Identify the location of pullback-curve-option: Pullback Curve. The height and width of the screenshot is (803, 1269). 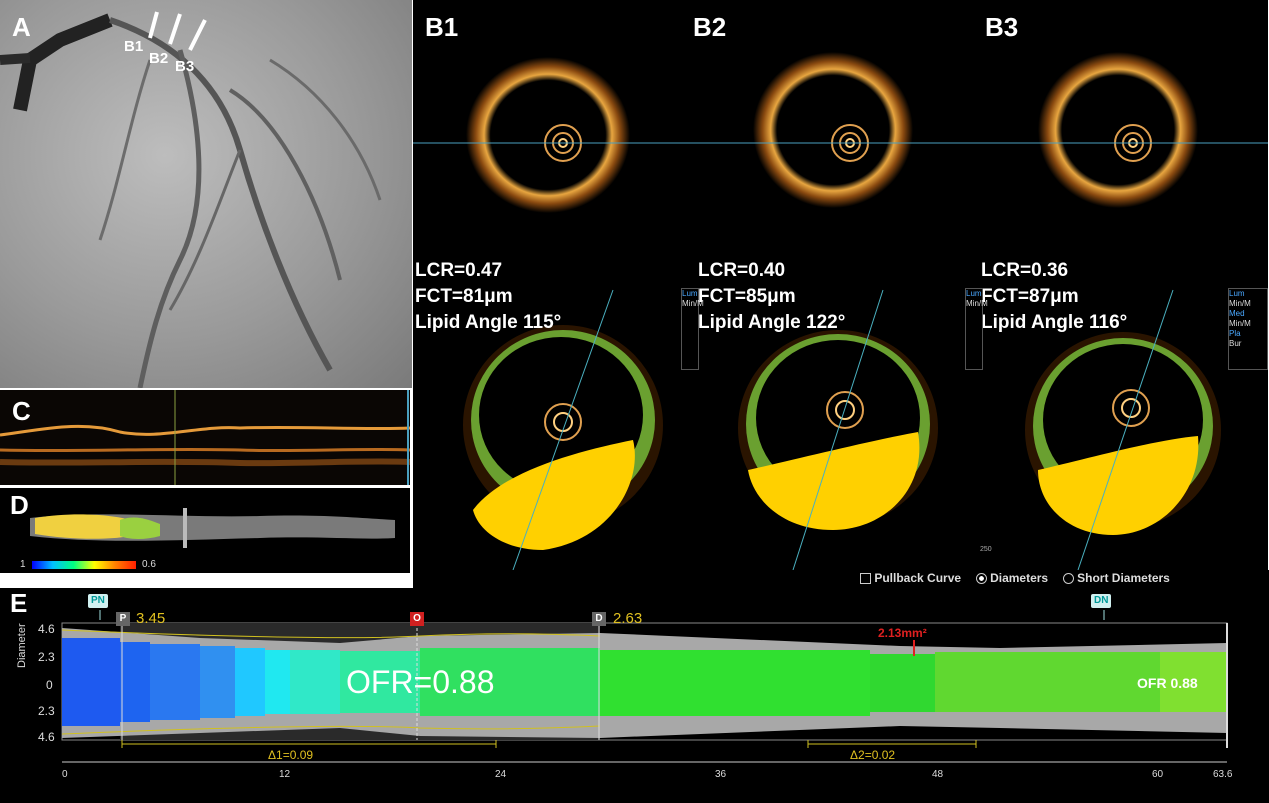
(918, 578).